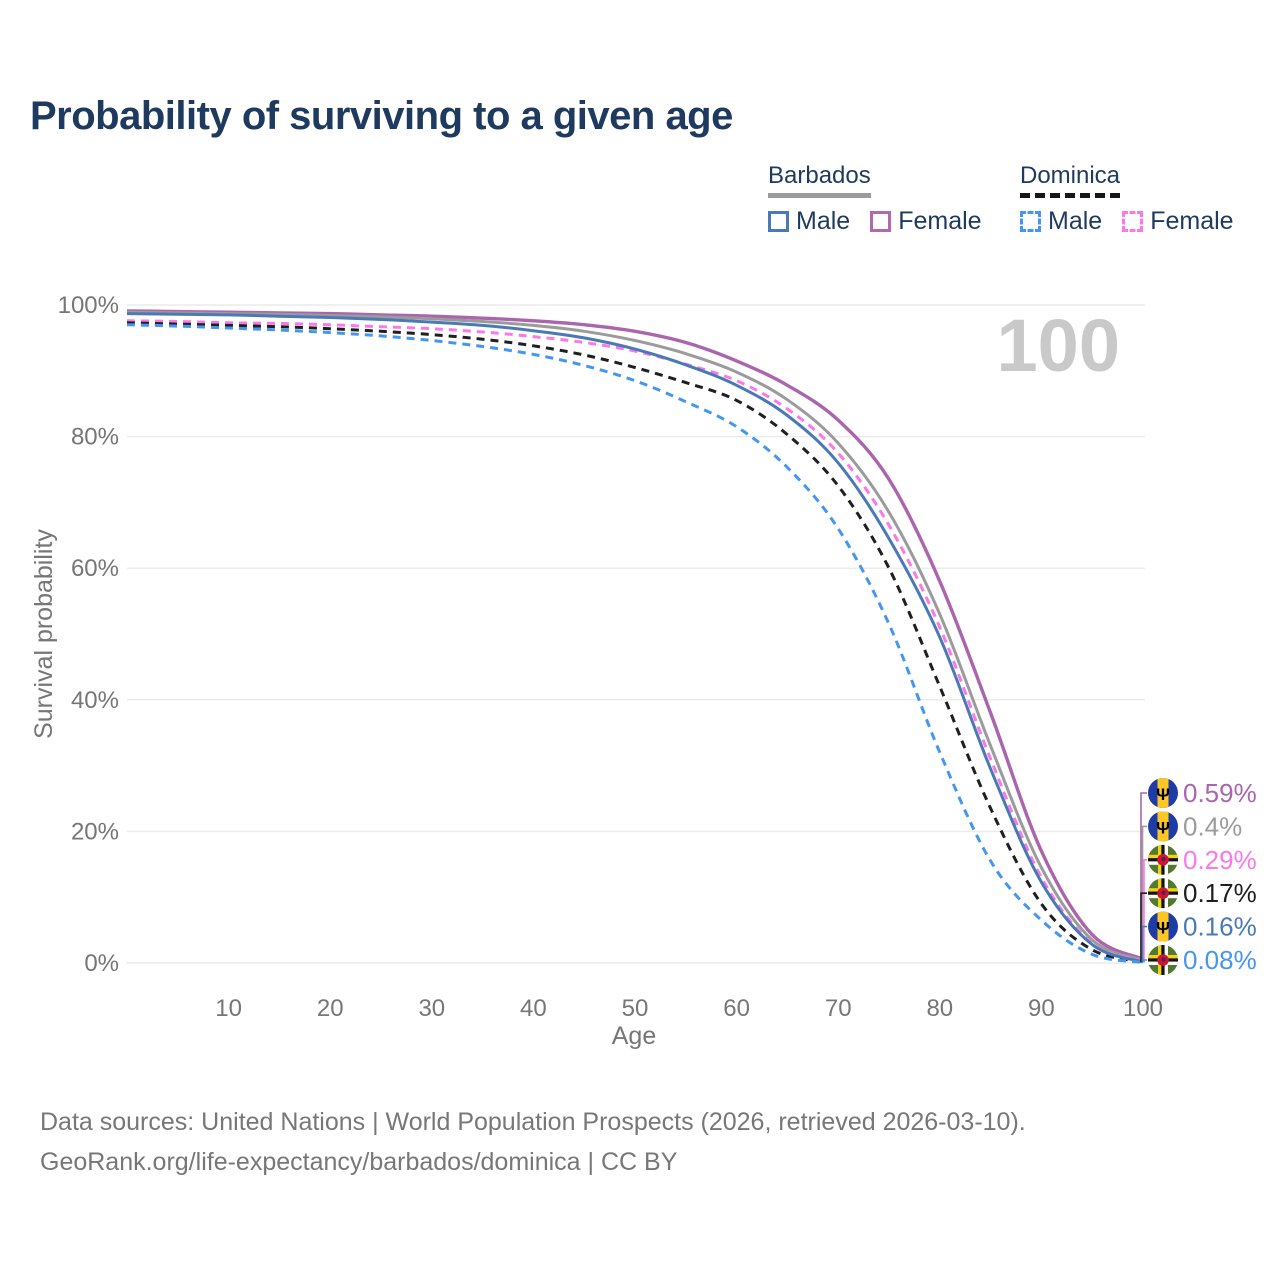 The image size is (1280, 1280). What do you see at coordinates (88, 305) in the screenshot?
I see `y-tick-label: 100%` at bounding box center [88, 305].